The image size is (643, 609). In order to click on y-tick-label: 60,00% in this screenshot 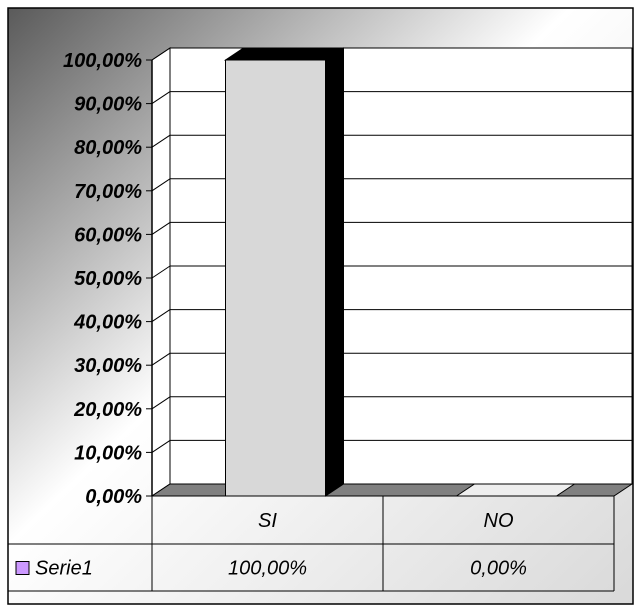, I will do `click(108, 235)`.